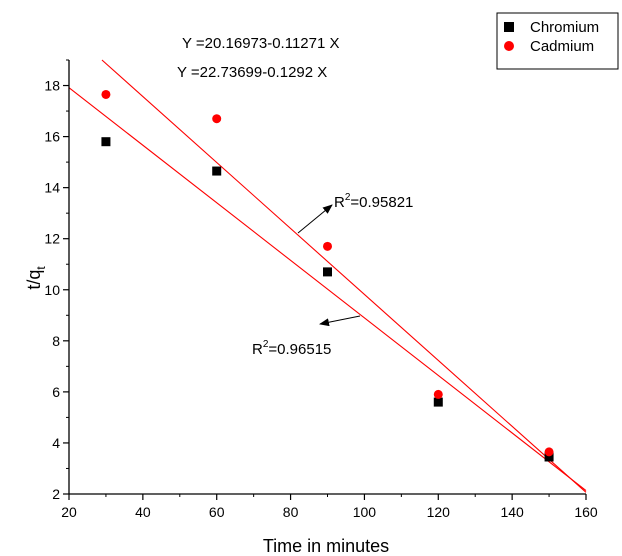 Image resolution: width=622 pixels, height=556 pixels. Describe the element at coordinates (365, 512) in the screenshot. I see `x-tick-label: 100` at that location.